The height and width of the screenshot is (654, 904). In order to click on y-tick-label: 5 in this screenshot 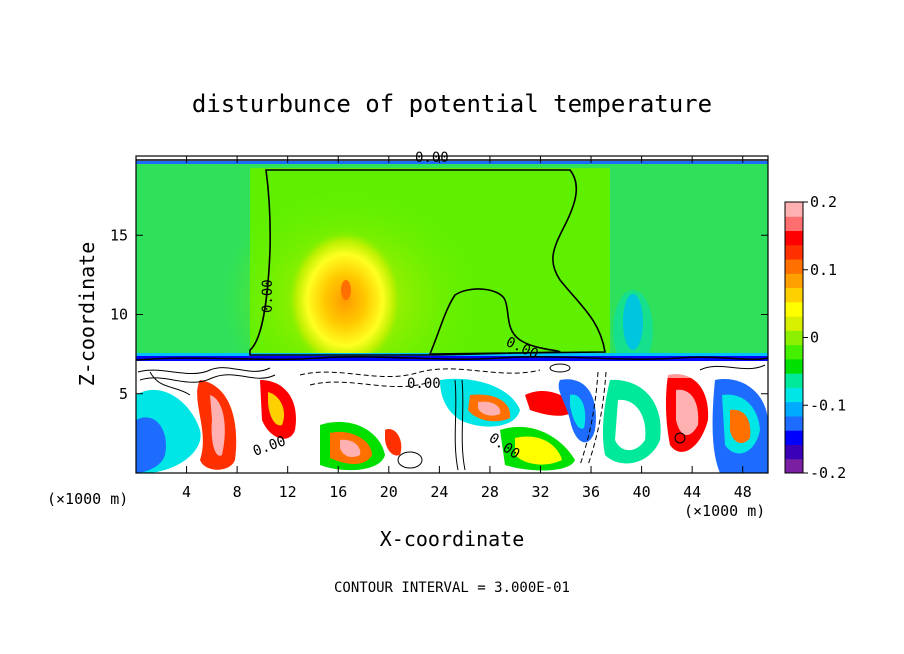, I will do `click(123, 394)`.